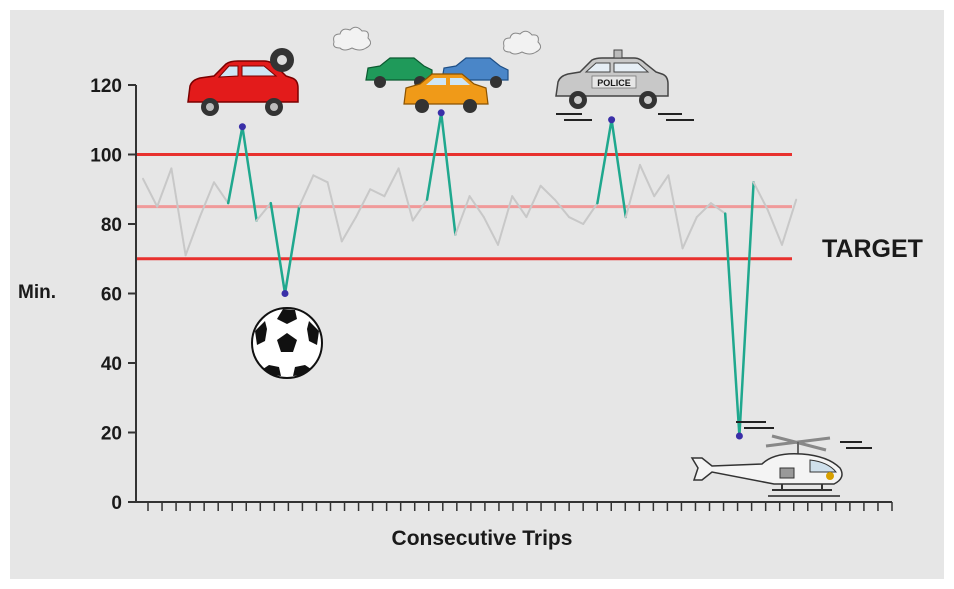 This screenshot has height=589, width=954. Describe the element at coordinates (872, 249) in the screenshot. I see `target-label: TARGET` at that location.